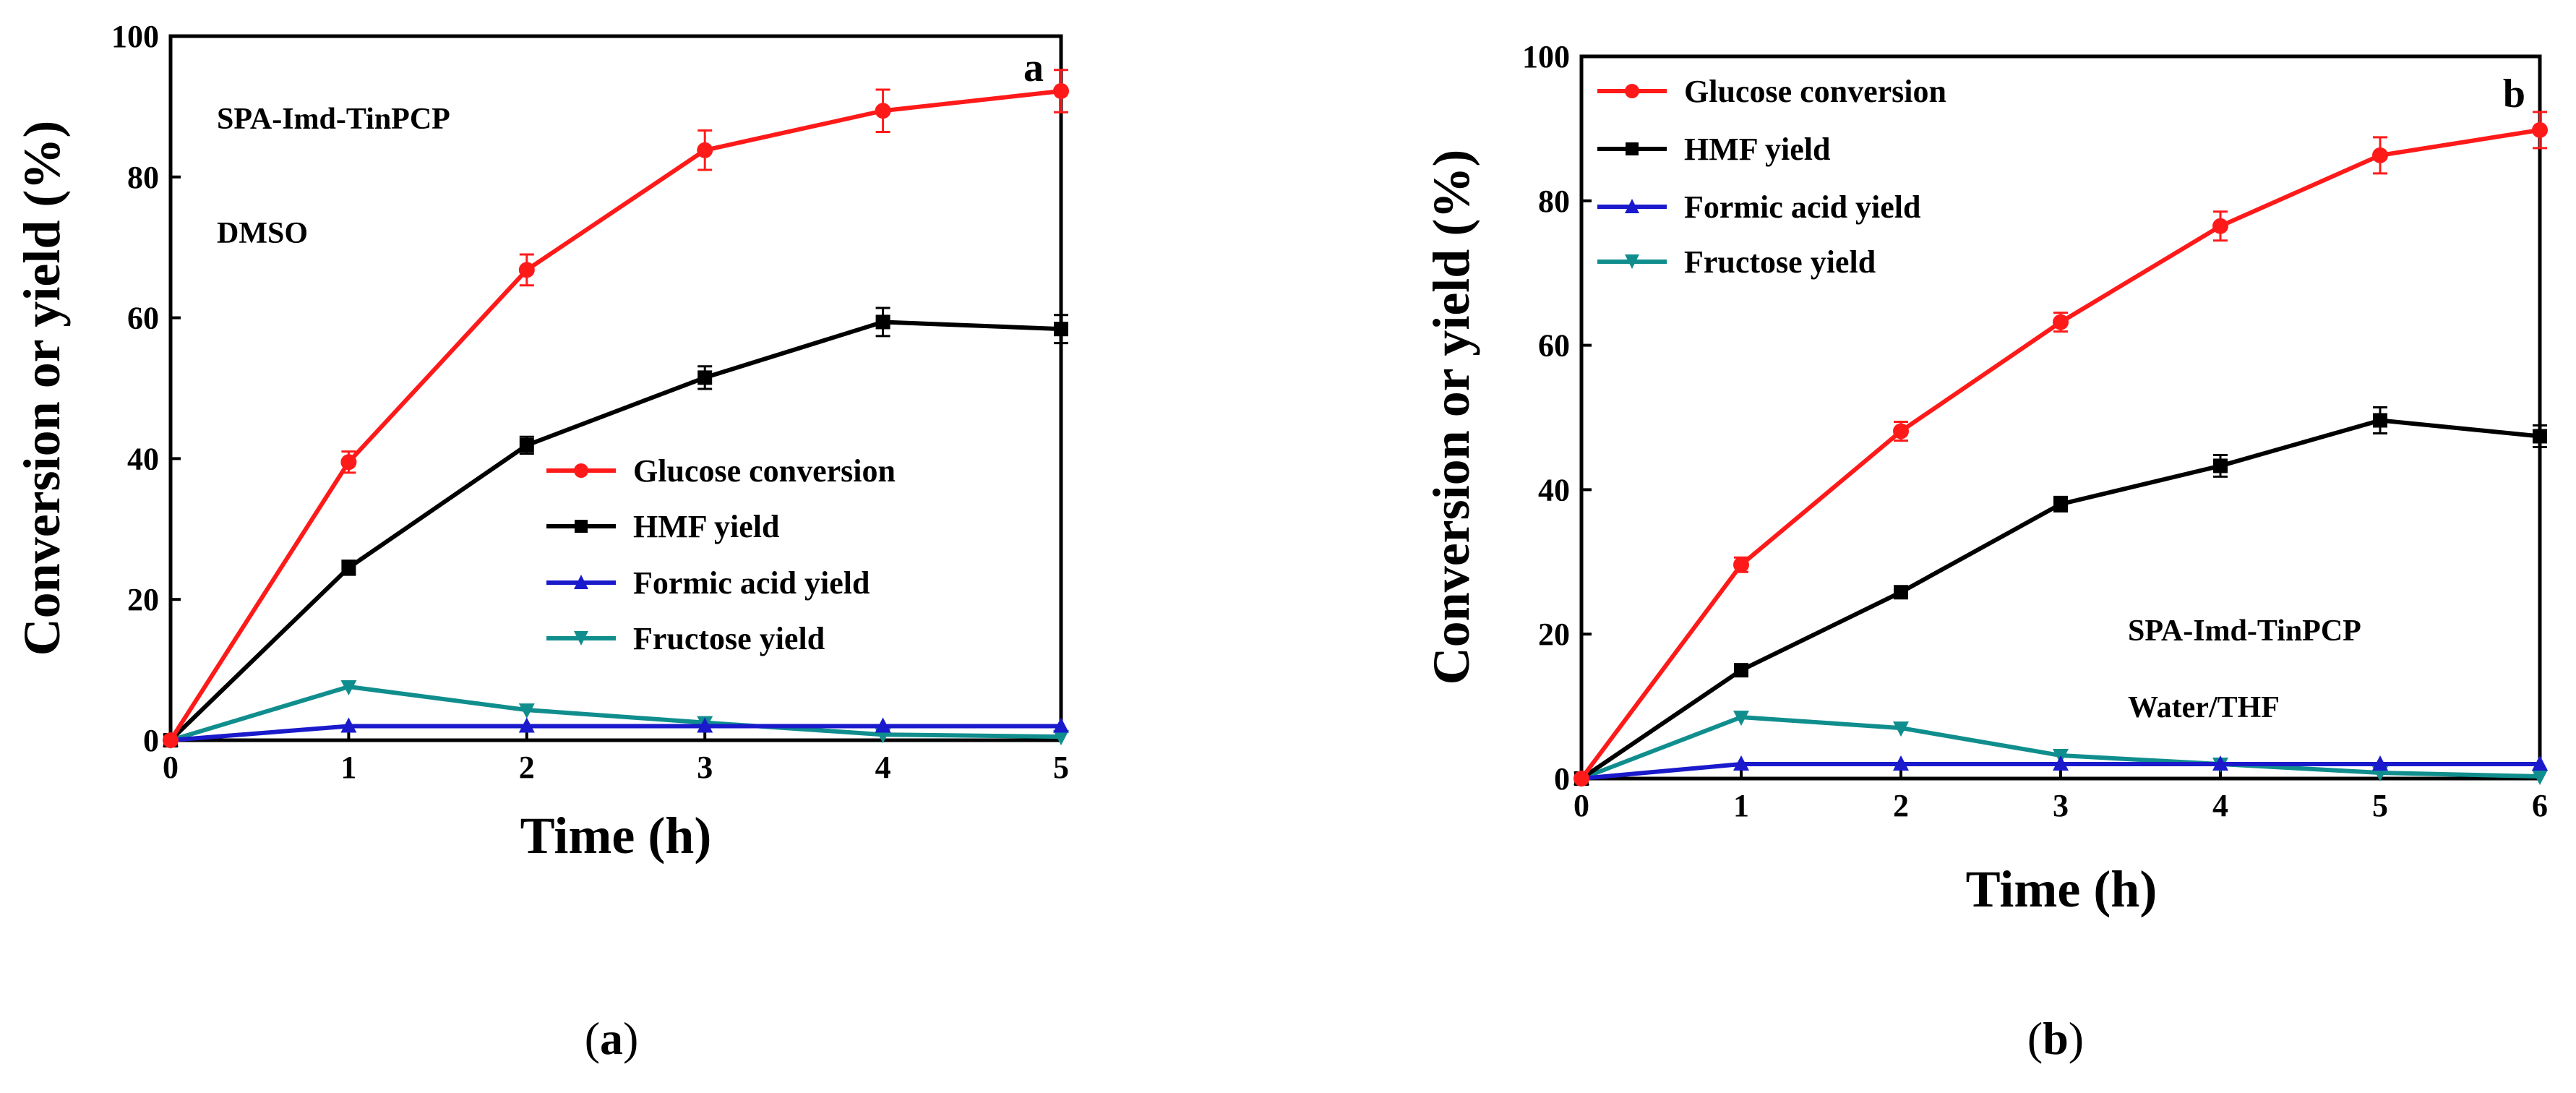 Image resolution: width=2576 pixels, height=1093 pixels. I want to click on x-tick-label-a-4: 4, so click(883, 767).